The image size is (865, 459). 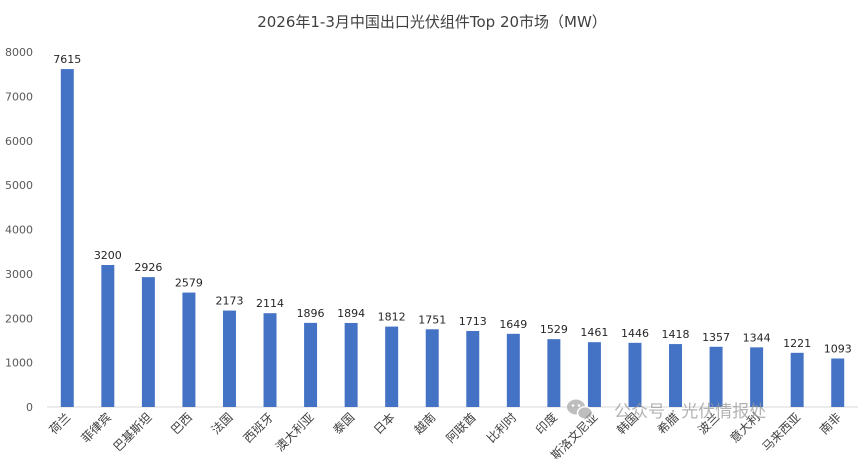 What do you see at coordinates (19, 185) in the screenshot?
I see `y-tick-label: 5000` at bounding box center [19, 185].